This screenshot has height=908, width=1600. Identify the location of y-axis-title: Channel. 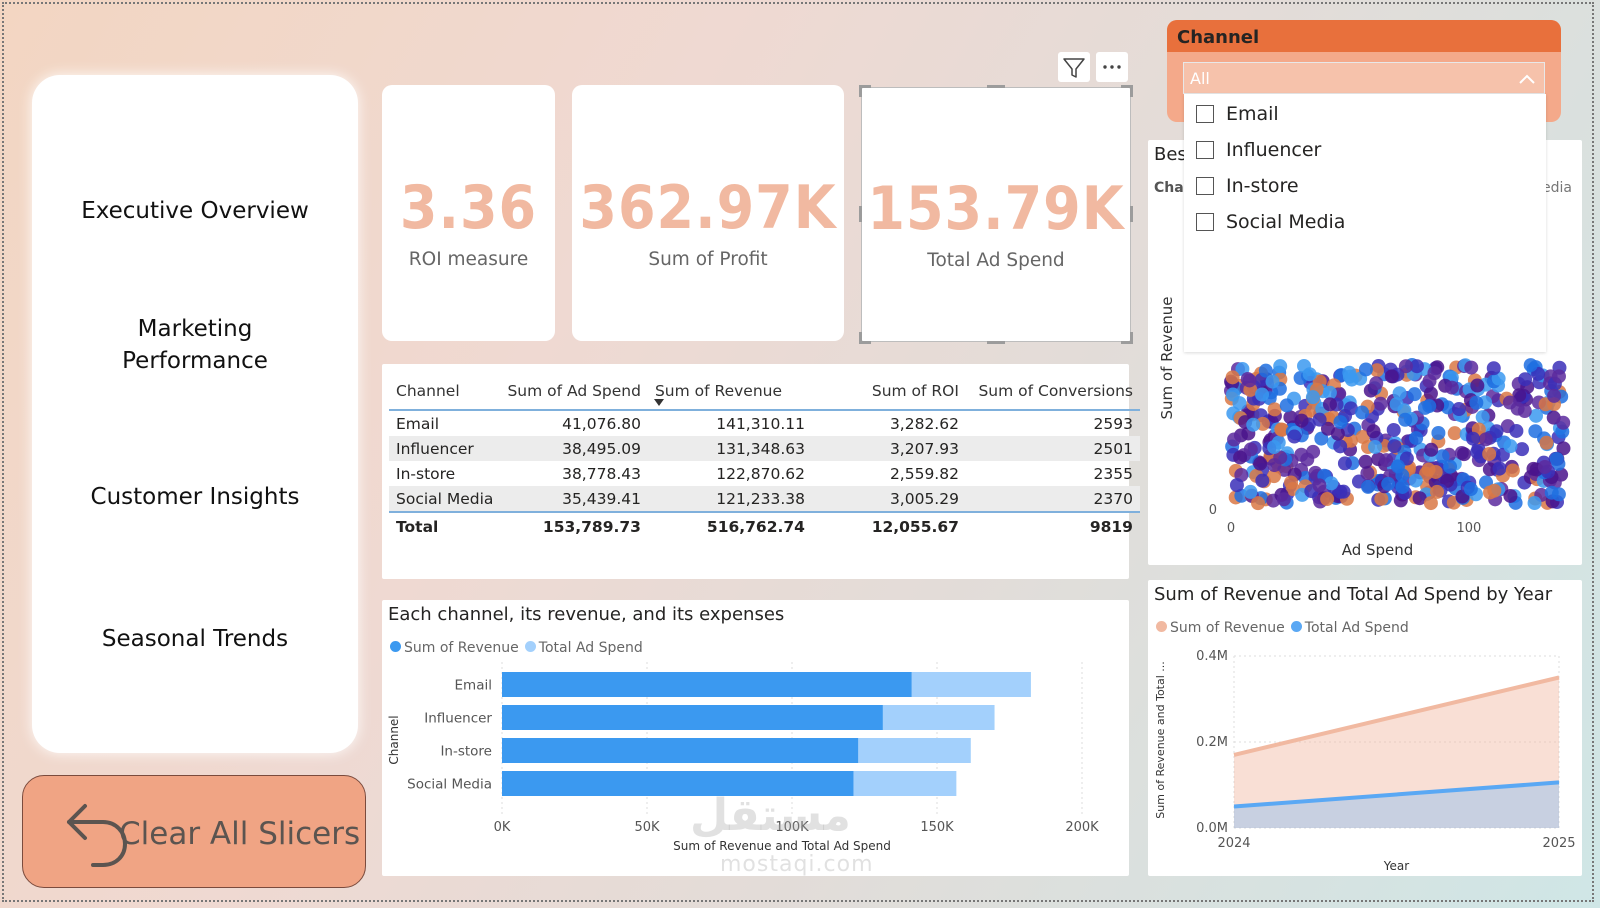
(394, 739).